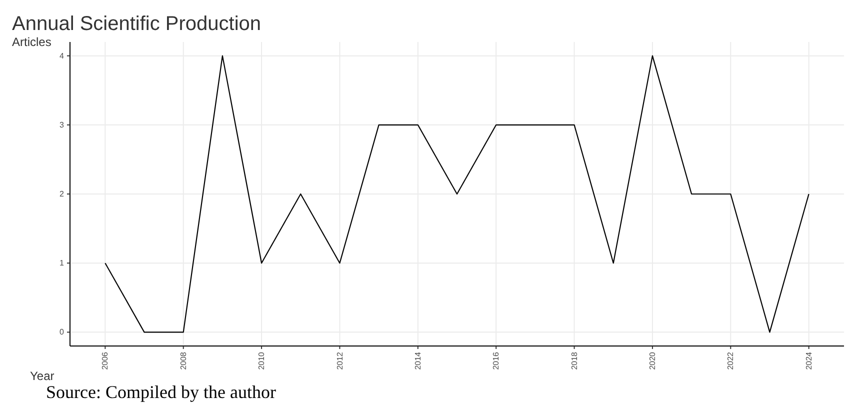  I want to click on chart-title: Annual Scientific Production, so click(137, 24).